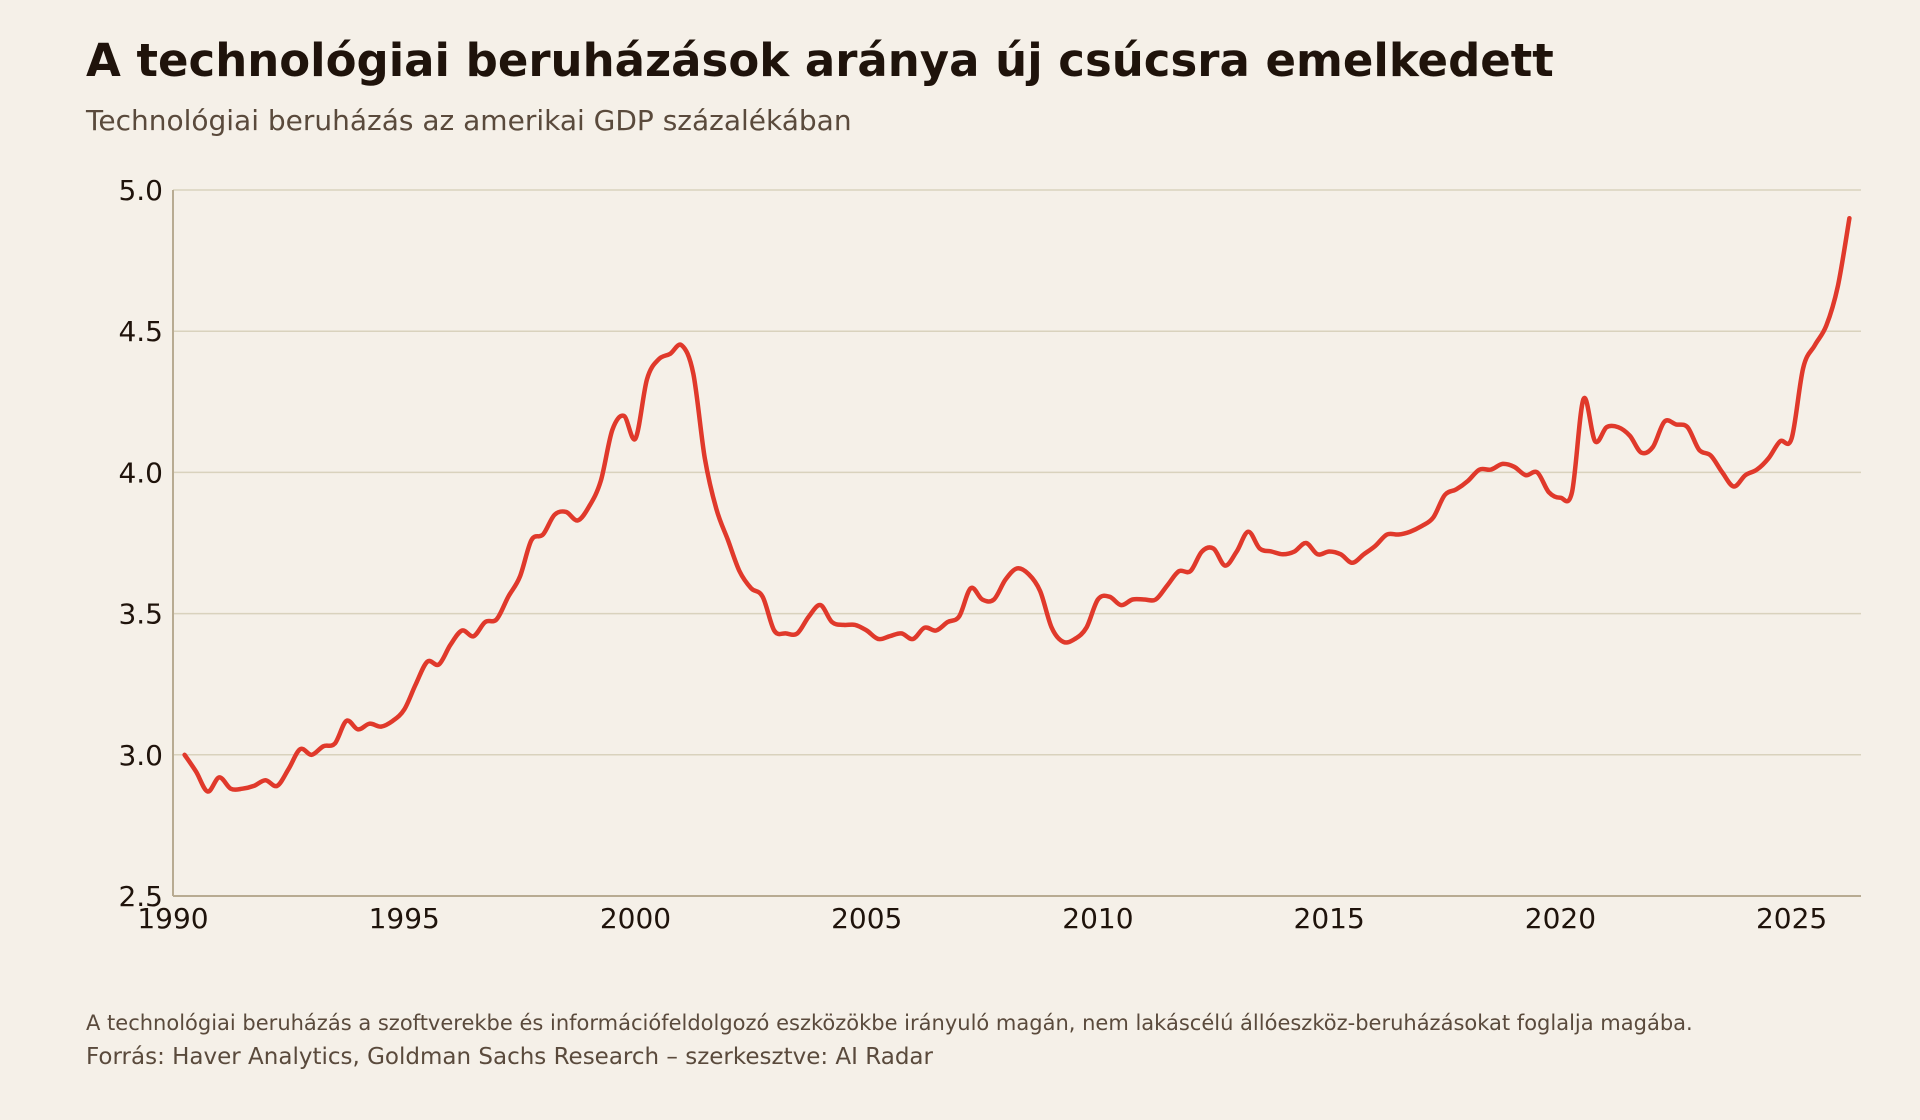 The width and height of the screenshot is (1920, 1120). Describe the element at coordinates (1560, 918) in the screenshot. I see `x-tick-label: 2020` at that location.